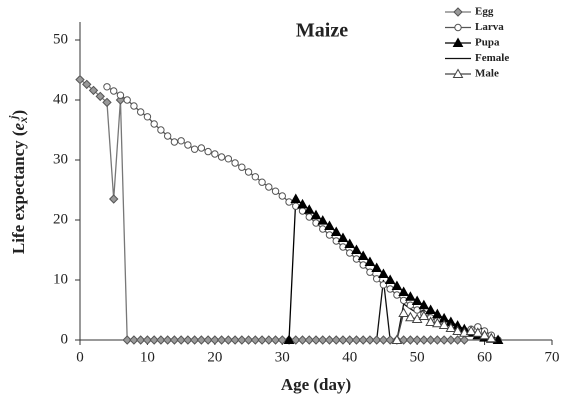  Describe the element at coordinates (417, 357) in the screenshot. I see `x-tick-label: 50` at that location.